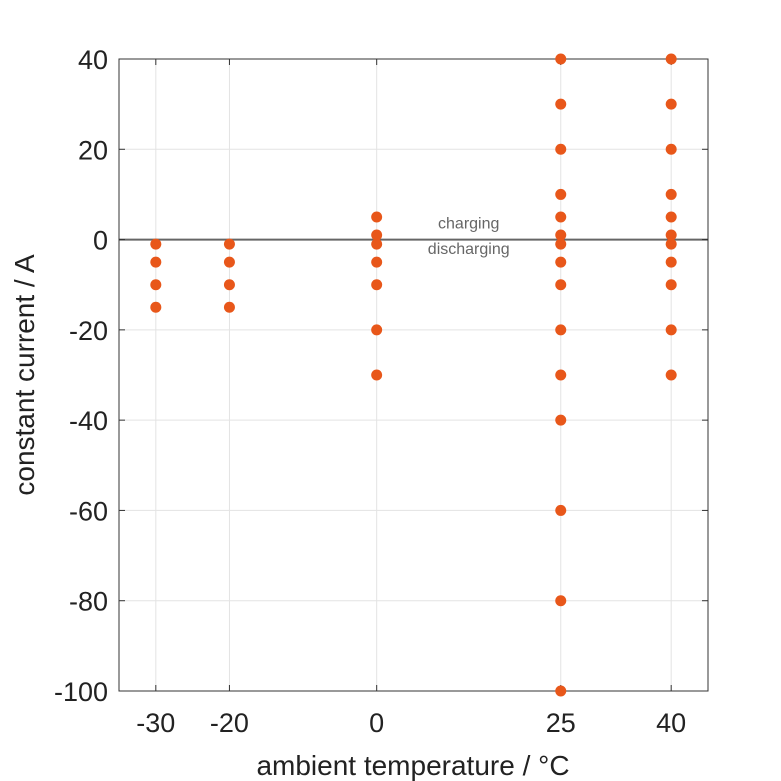 Image resolution: width=781 pixels, height=781 pixels. I want to click on y-tick-label: -40, so click(88, 421).